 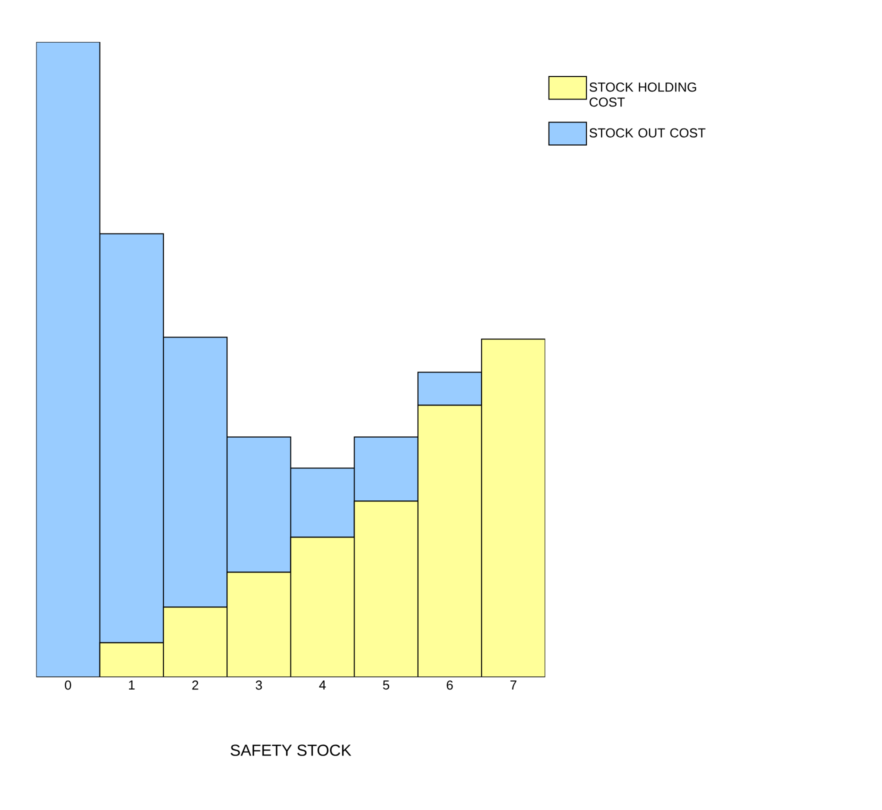 I want to click on x-tick-label: 0, so click(x=68, y=685).